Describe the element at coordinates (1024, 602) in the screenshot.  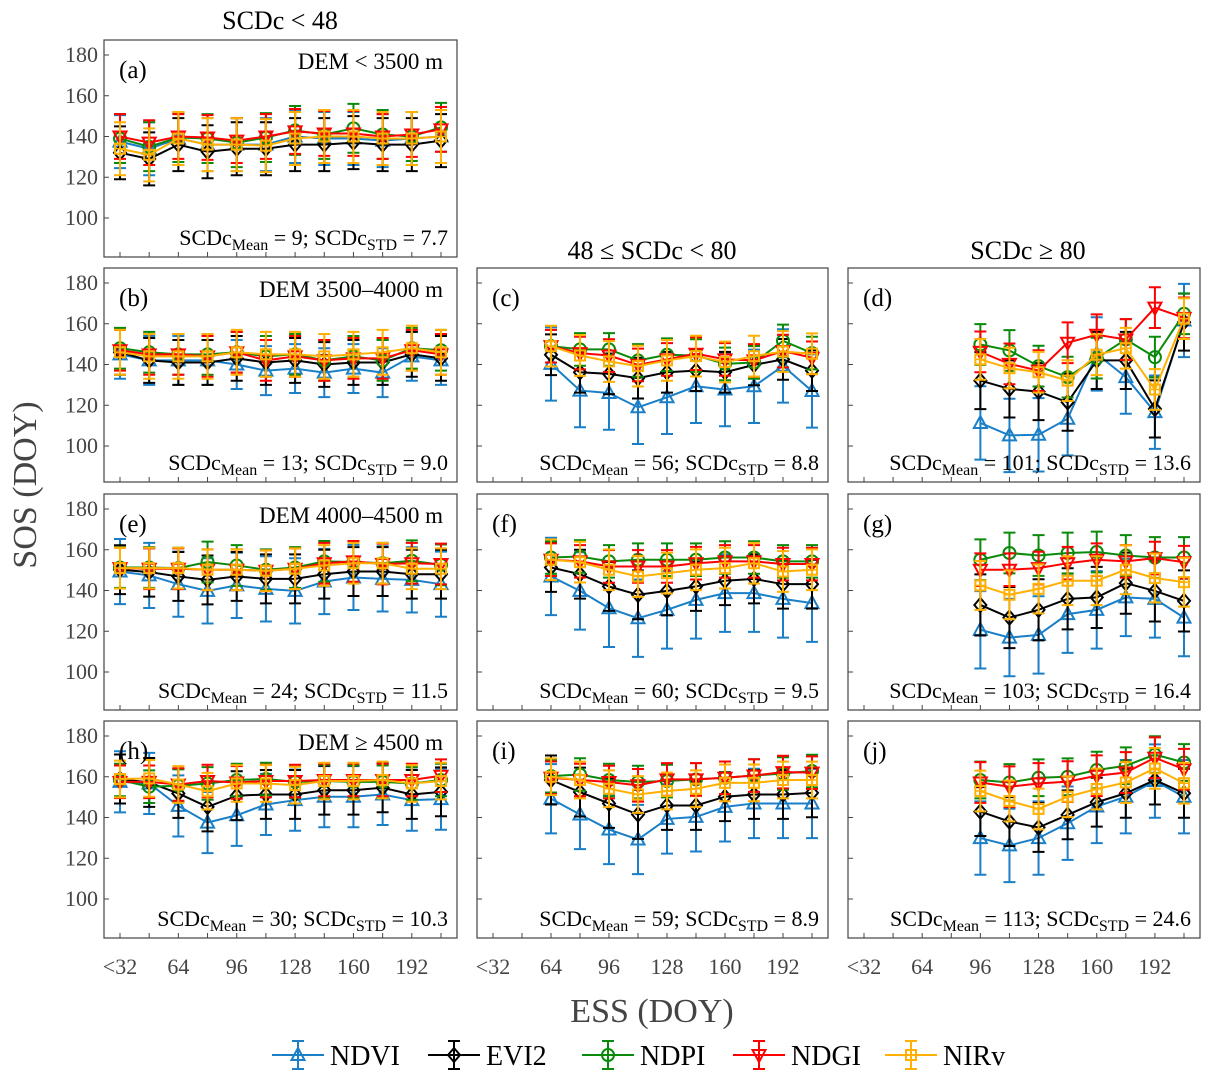
I see `panel-g: (g) SCDcMean = 103; SCDcSTD = 16.4` at that location.